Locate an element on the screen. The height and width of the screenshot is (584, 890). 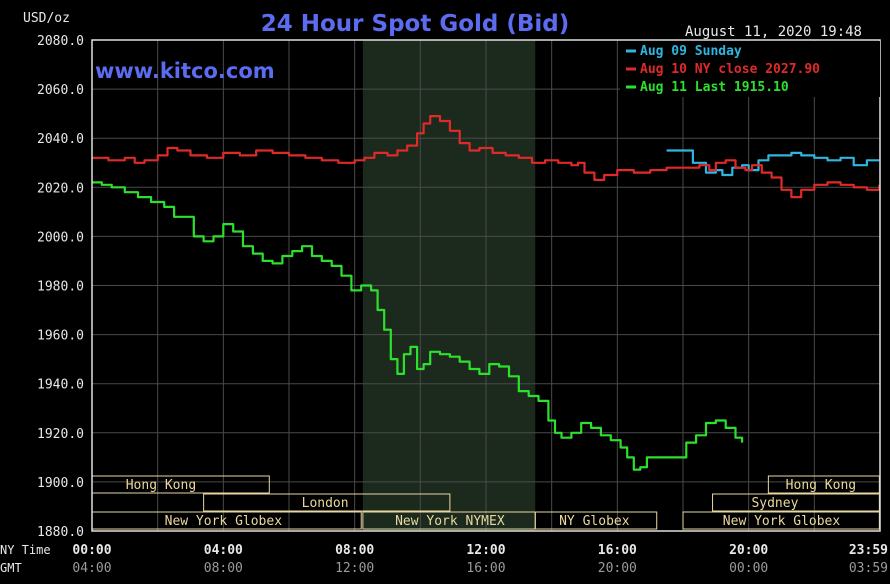
x-tick-label-gmt: 12:00 is located at coordinates (354, 568).